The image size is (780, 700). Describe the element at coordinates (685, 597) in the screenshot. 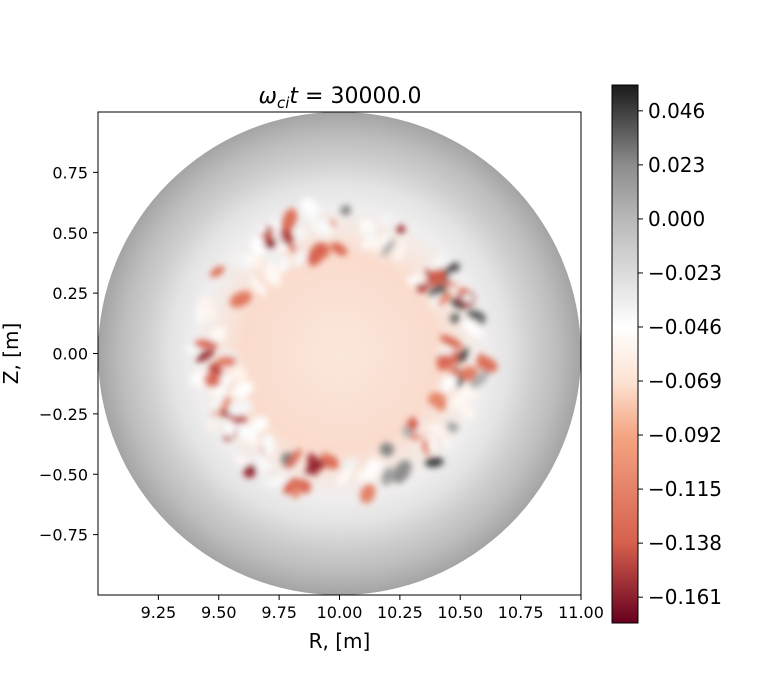

I see `colorbar-tick-label: −0.161` at that location.